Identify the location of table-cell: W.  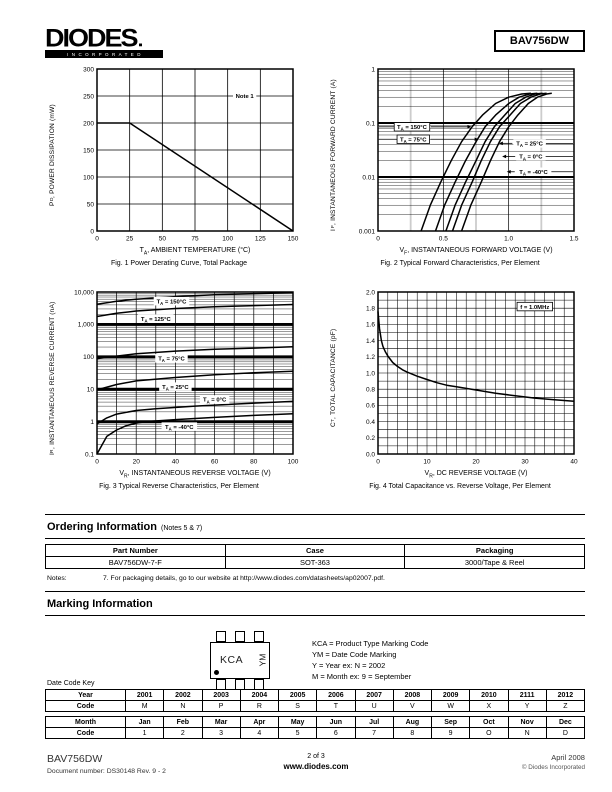
(450, 706).